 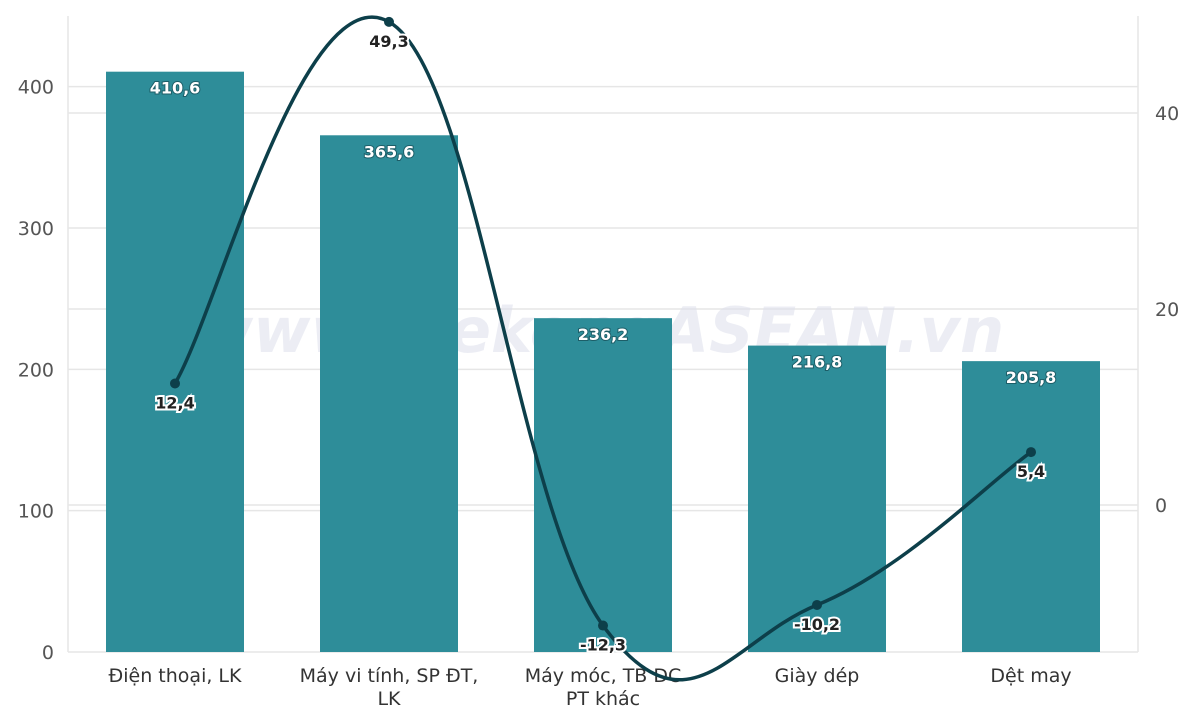 I want to click on left-tick-label: 0, so click(x=48, y=653).